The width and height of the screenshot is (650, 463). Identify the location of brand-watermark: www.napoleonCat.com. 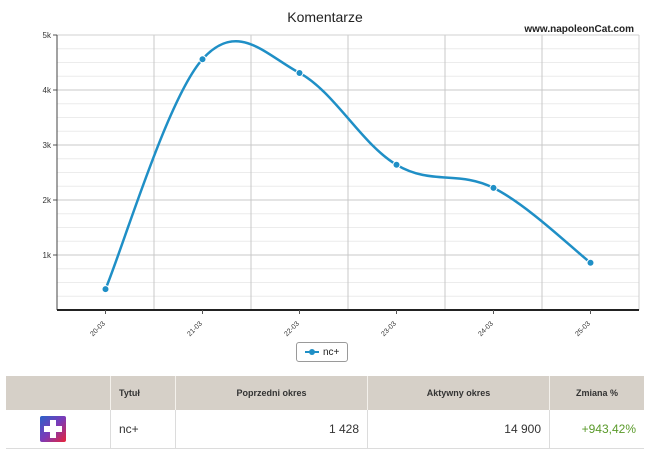
(578, 29).